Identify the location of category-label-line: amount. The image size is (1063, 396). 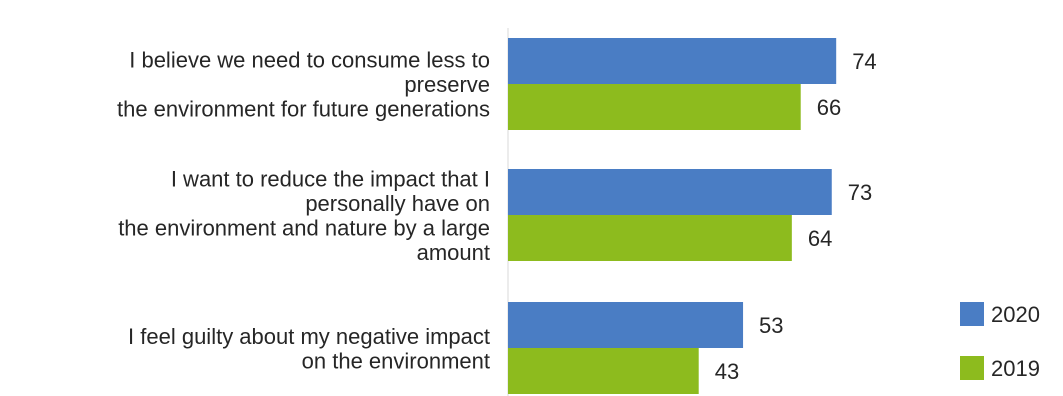
(453, 252).